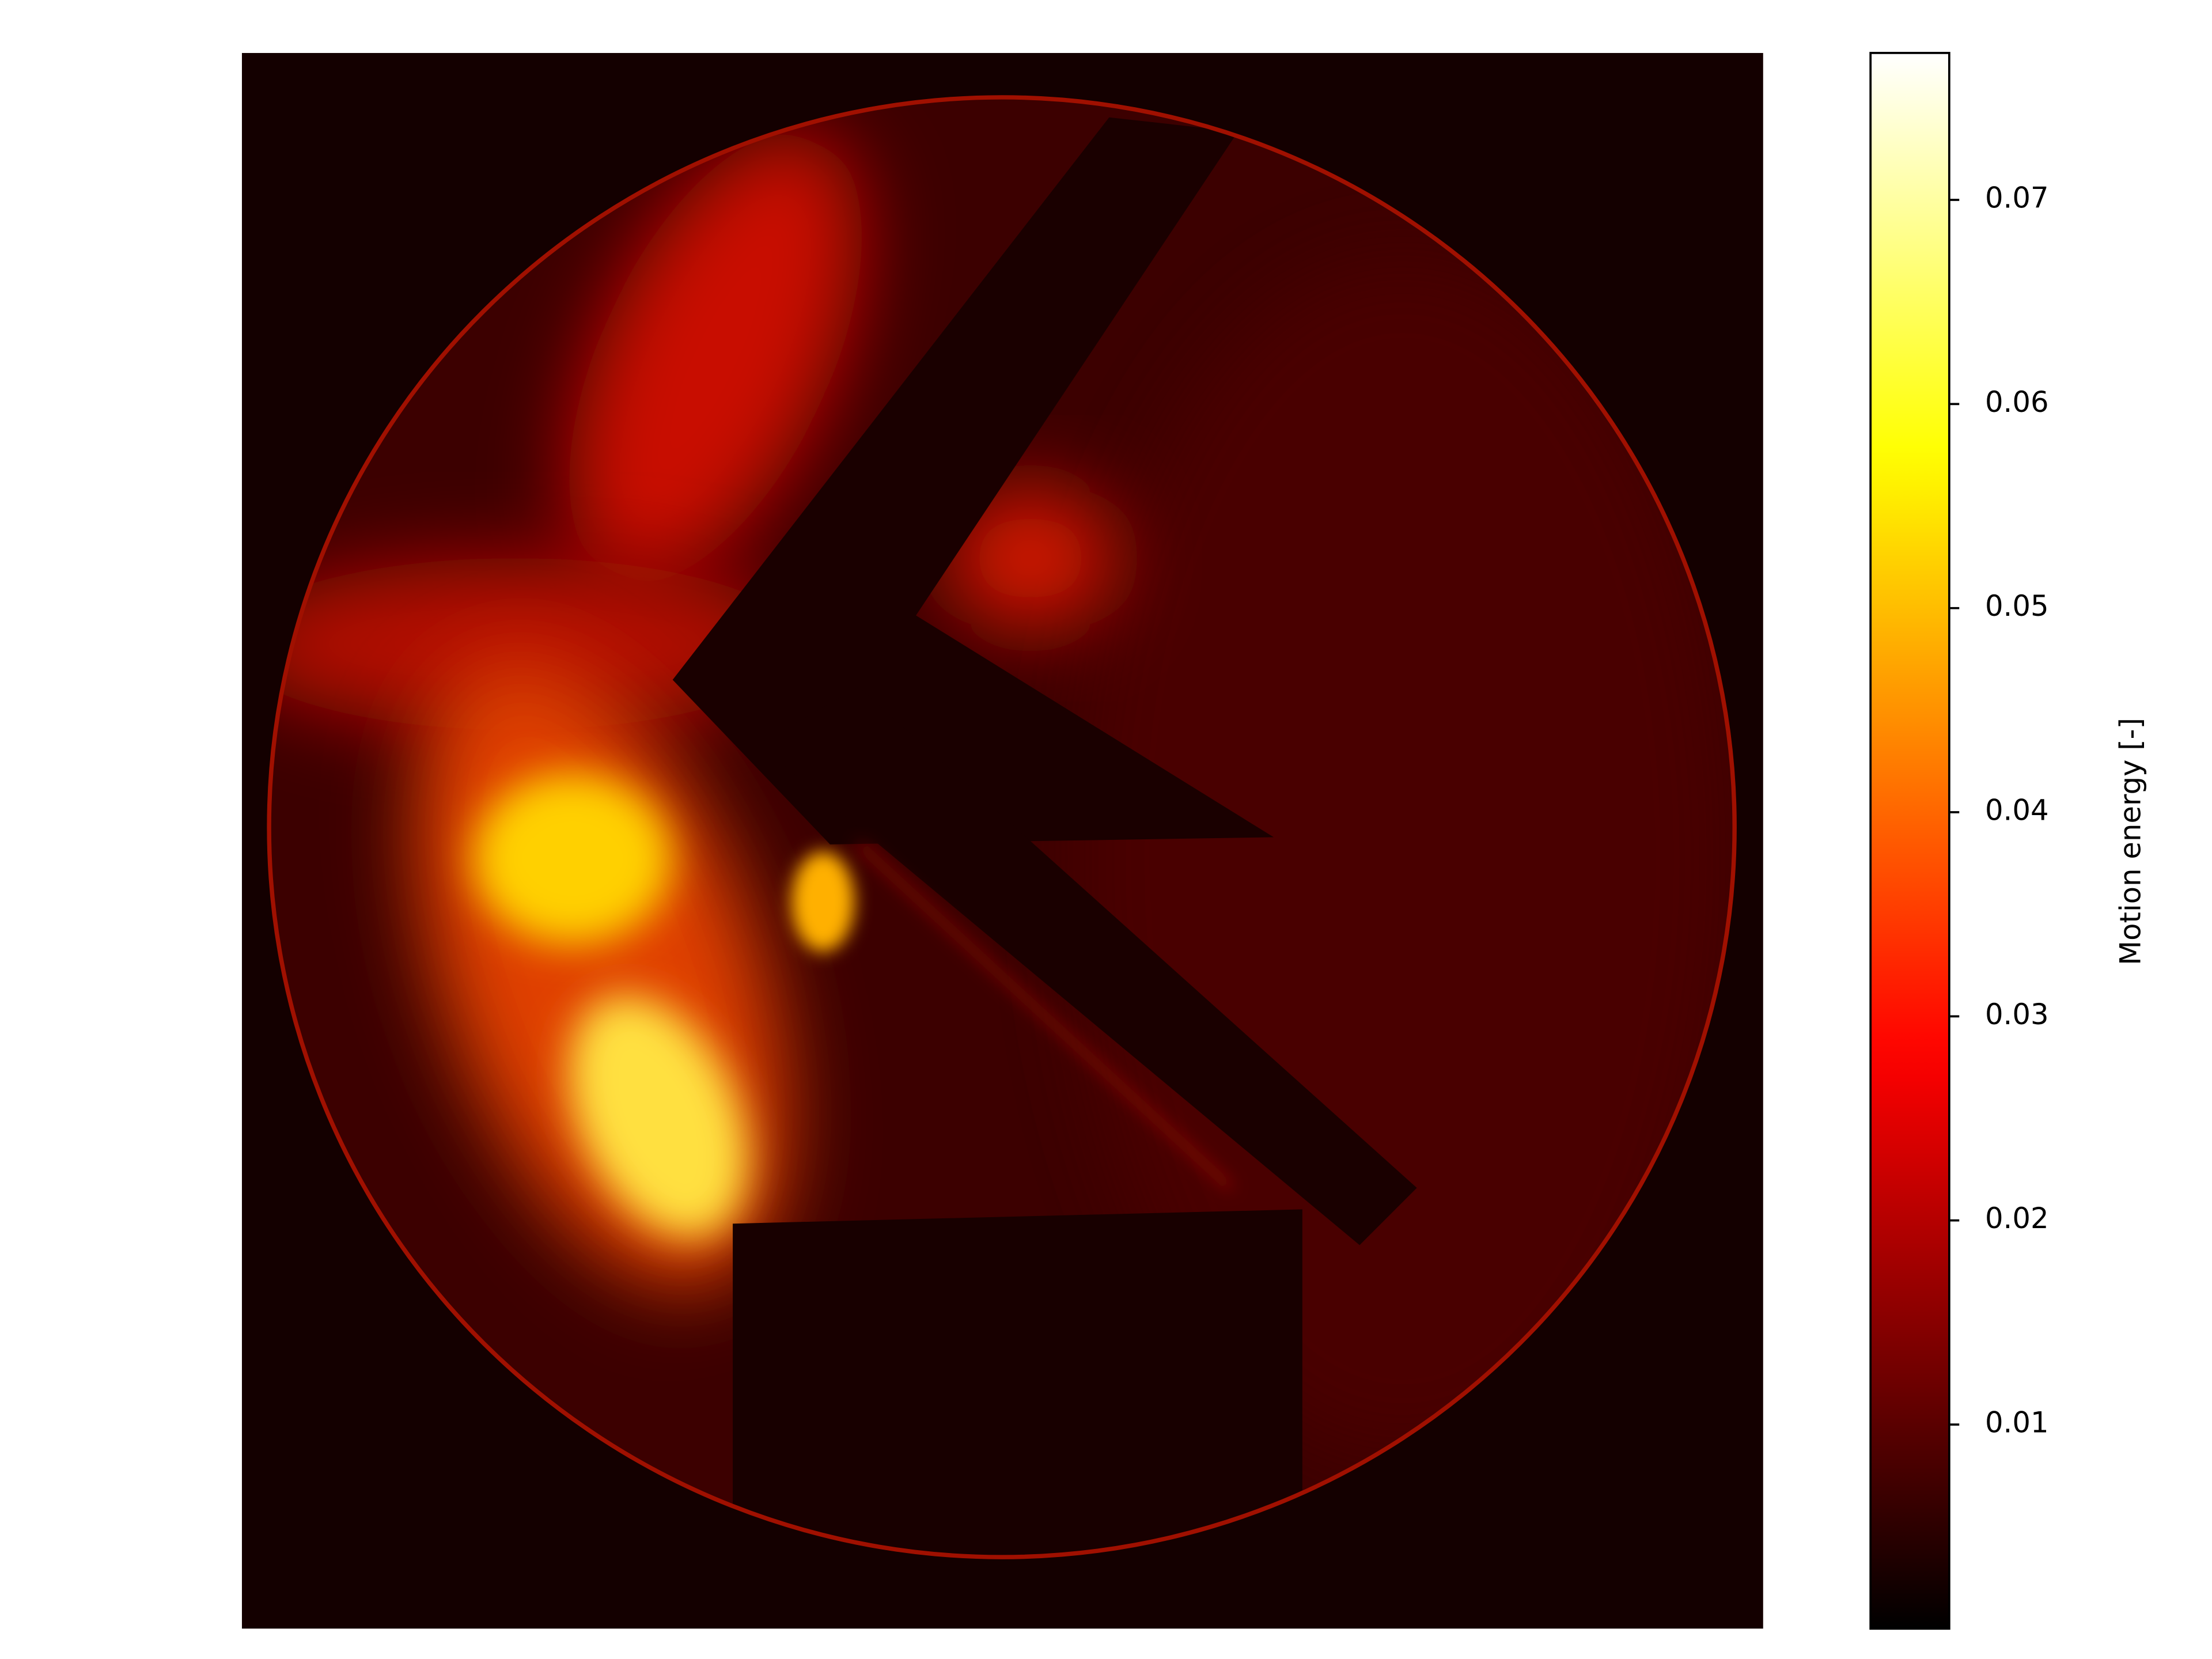  What do you see at coordinates (1909, 841) in the screenshot?
I see `colorbar` at bounding box center [1909, 841].